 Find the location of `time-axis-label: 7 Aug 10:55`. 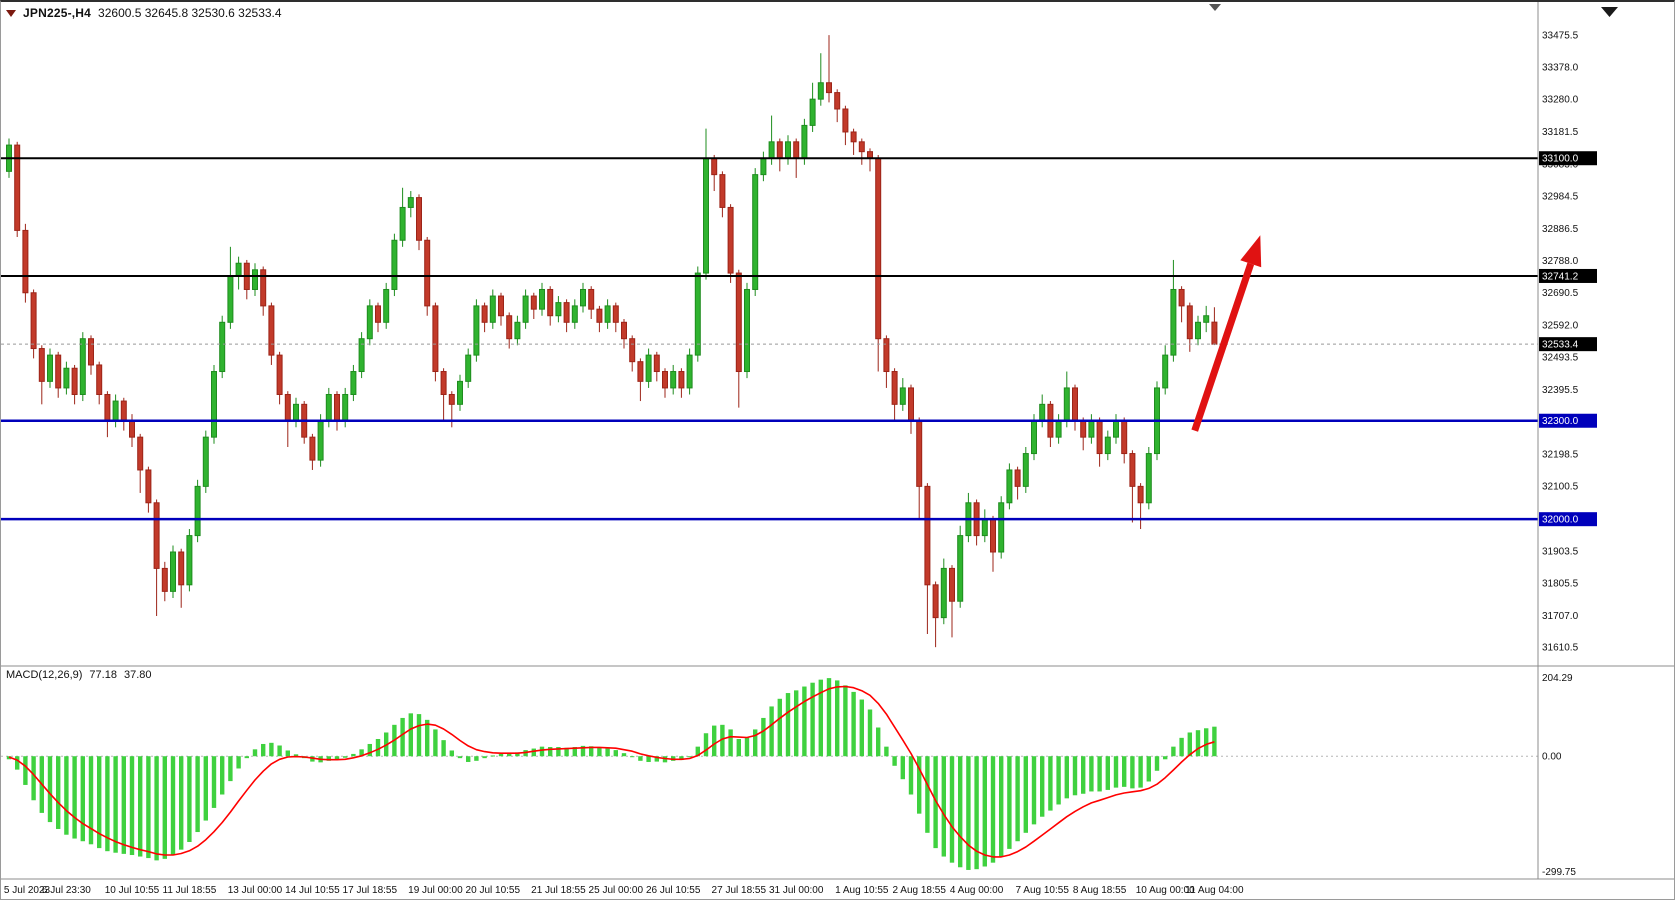

time-axis-label: 7 Aug 10:55 is located at coordinates (1043, 890).